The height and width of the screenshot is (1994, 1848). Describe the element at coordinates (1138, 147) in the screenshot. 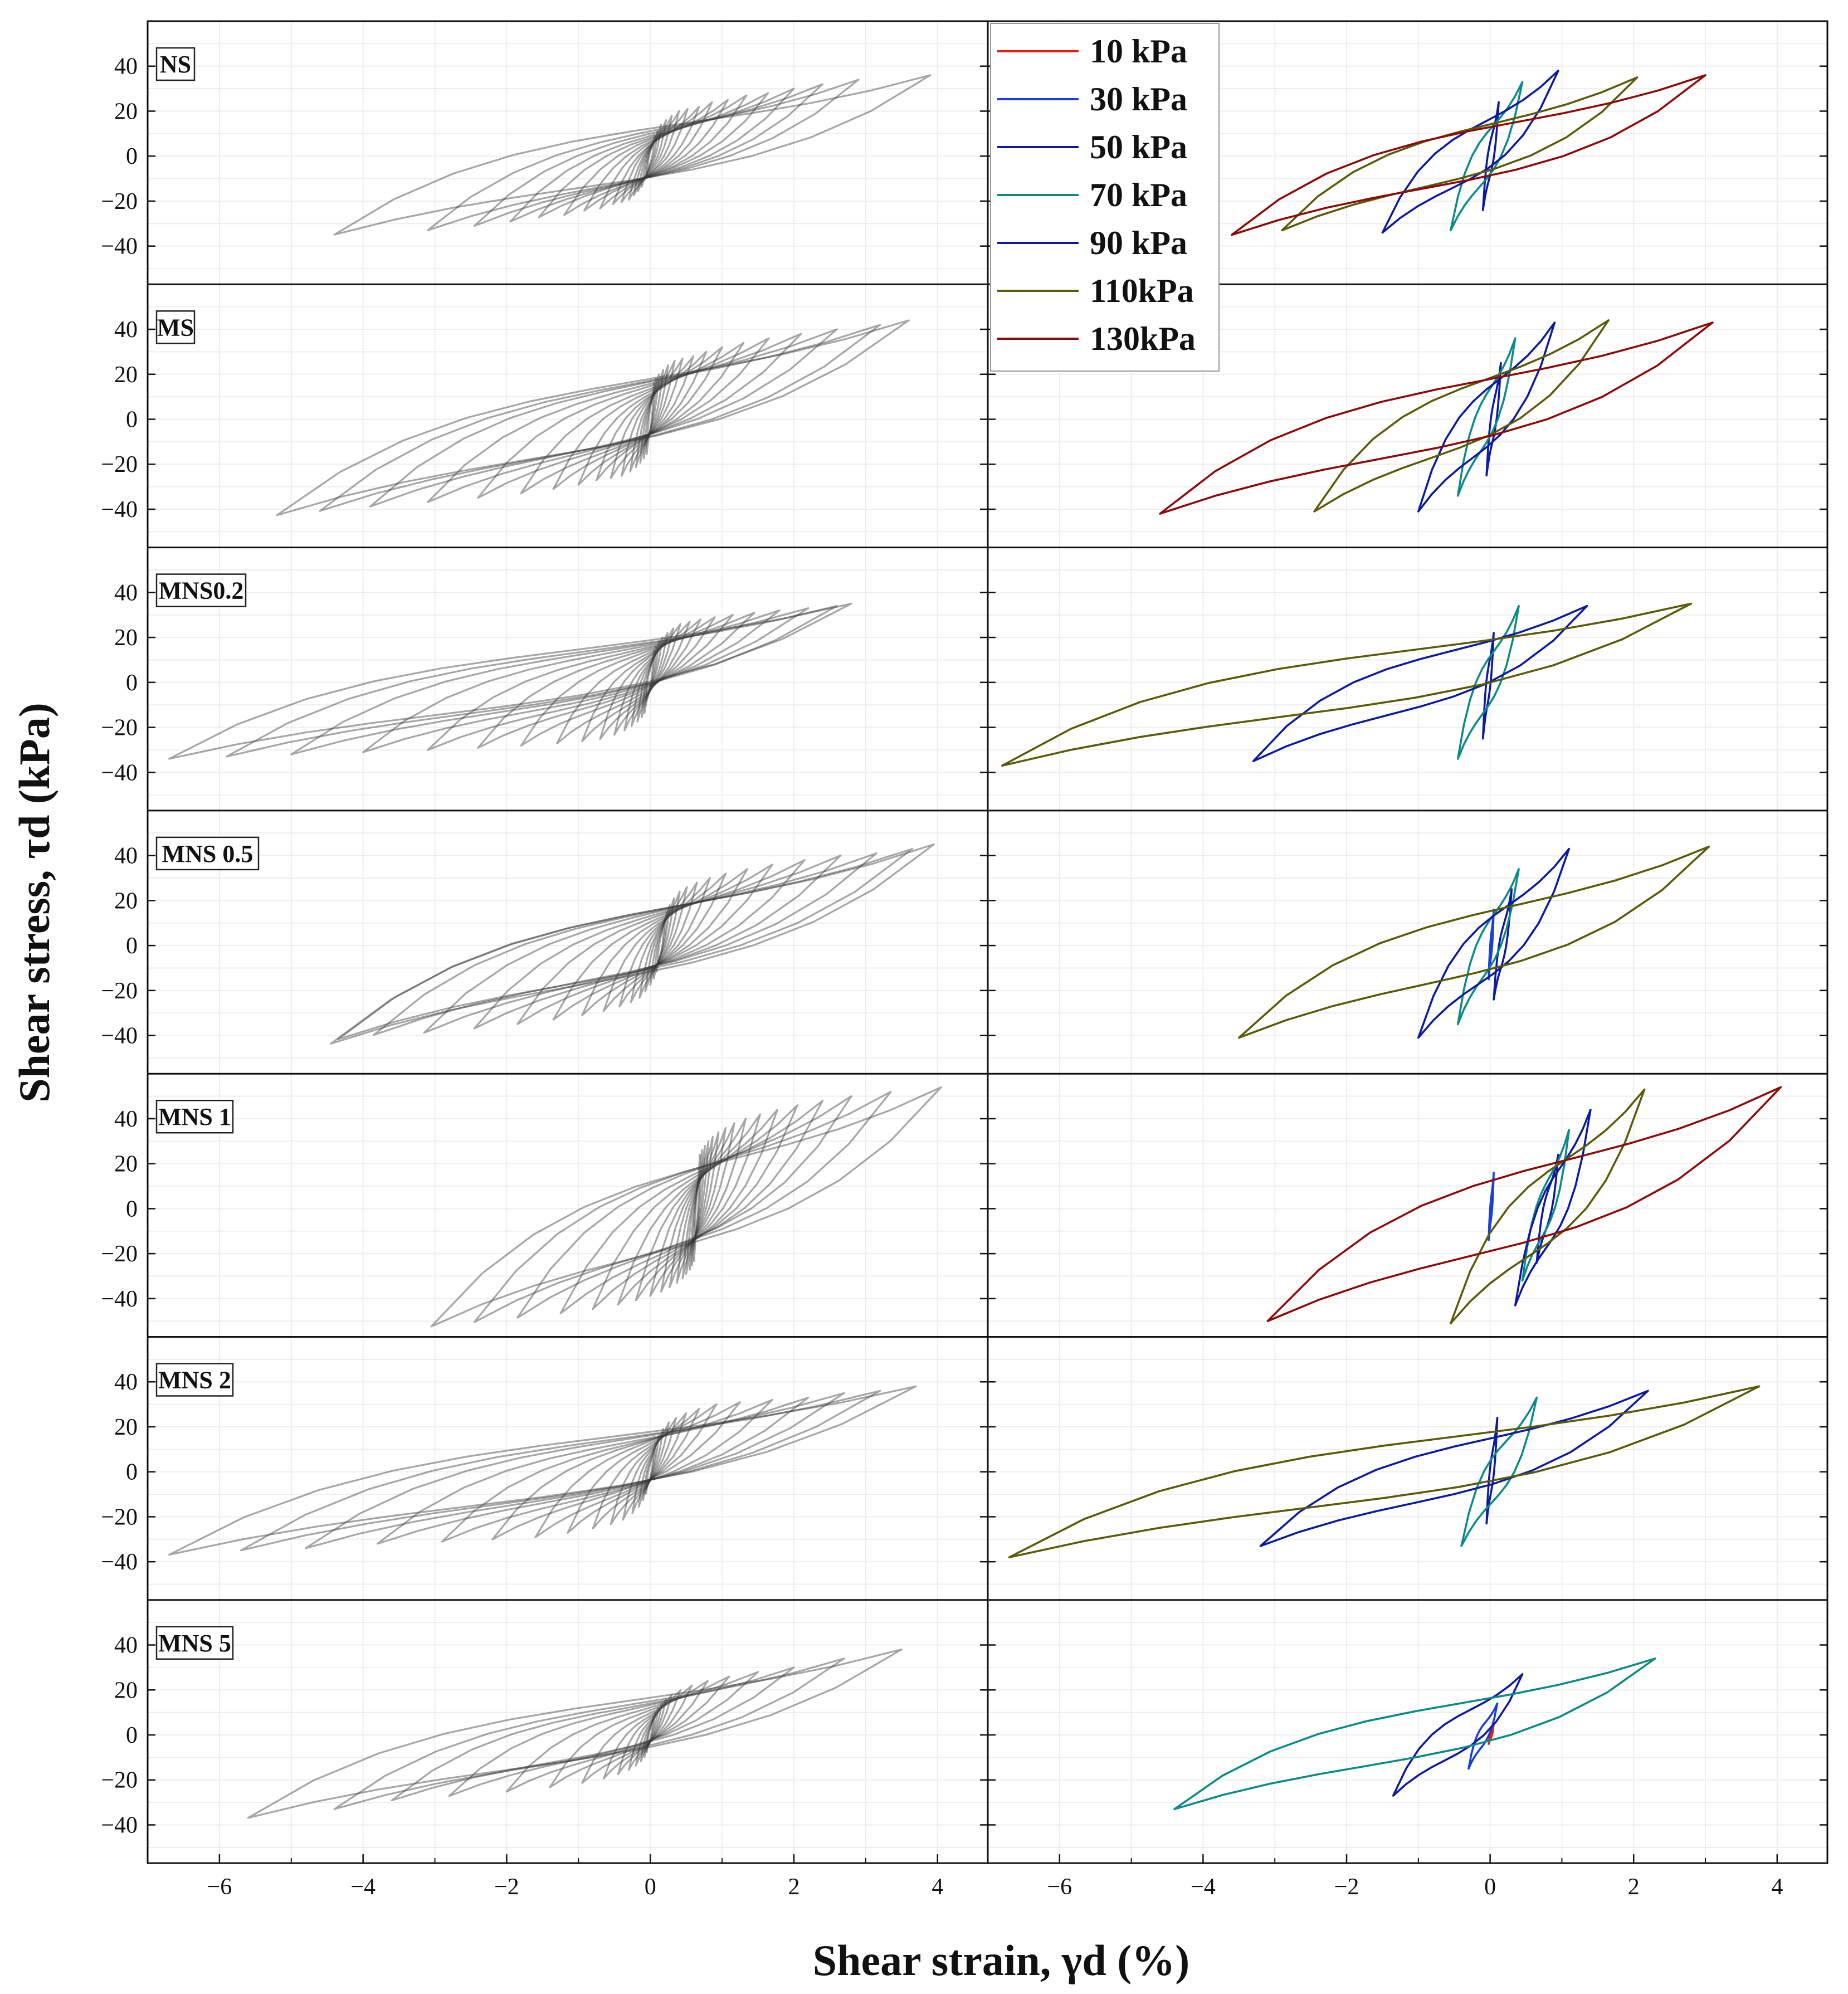

I see `legend-label: 50 kPa` at that location.